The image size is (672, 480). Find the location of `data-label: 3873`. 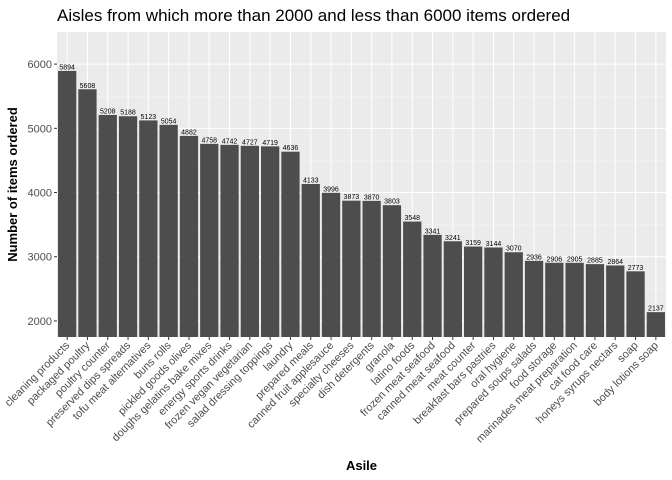

data-label: 3873 is located at coordinates (352, 197).